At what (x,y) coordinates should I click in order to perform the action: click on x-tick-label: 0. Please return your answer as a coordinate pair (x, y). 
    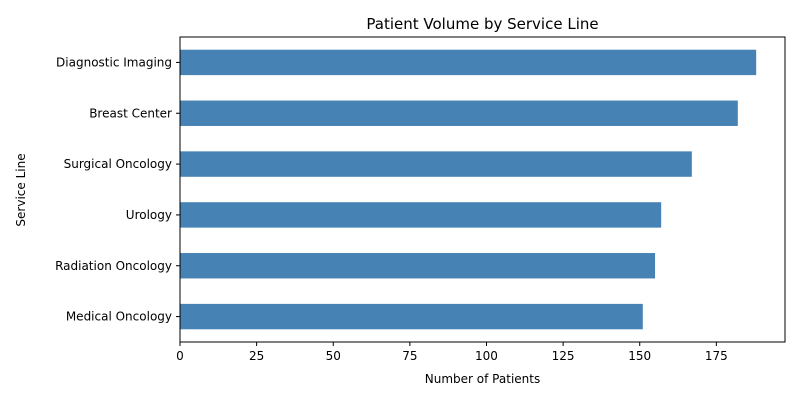
    Looking at the image, I should click on (180, 356).